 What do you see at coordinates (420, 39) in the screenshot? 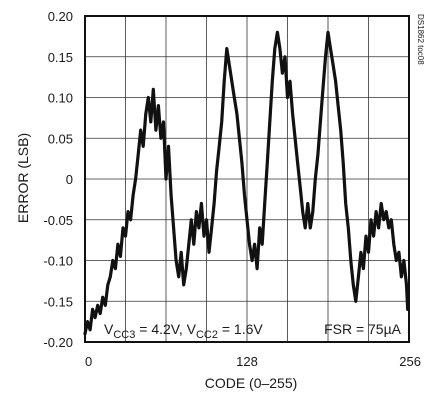
I see `figure-id-label: DS1862 toc08` at bounding box center [420, 39].